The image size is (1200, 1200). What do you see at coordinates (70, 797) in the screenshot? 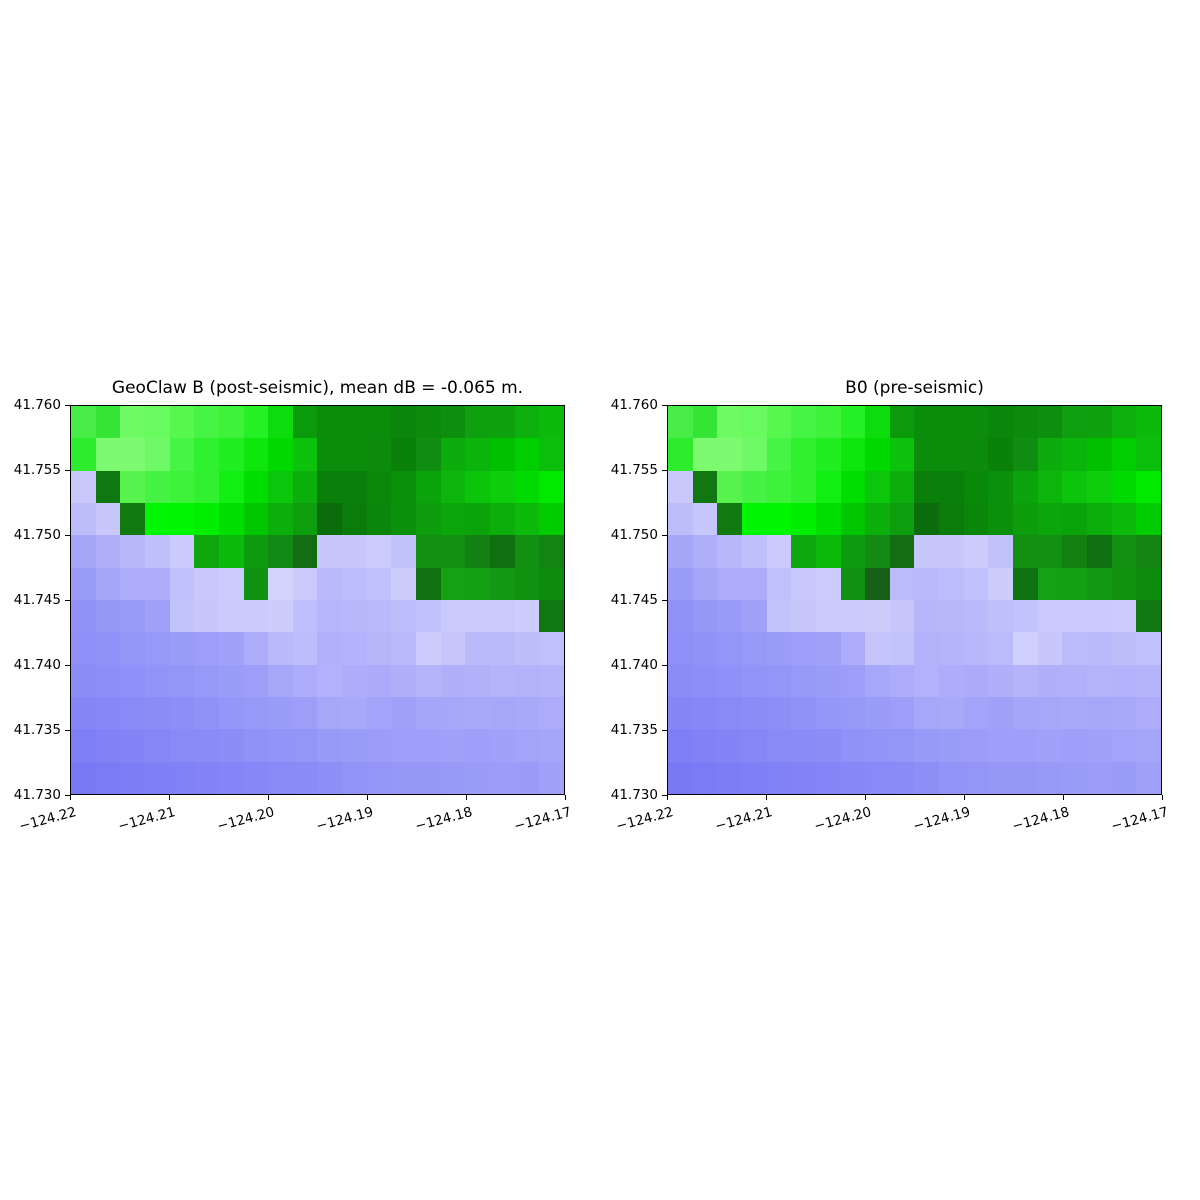
I see `x-tick-mark` at bounding box center [70, 797].